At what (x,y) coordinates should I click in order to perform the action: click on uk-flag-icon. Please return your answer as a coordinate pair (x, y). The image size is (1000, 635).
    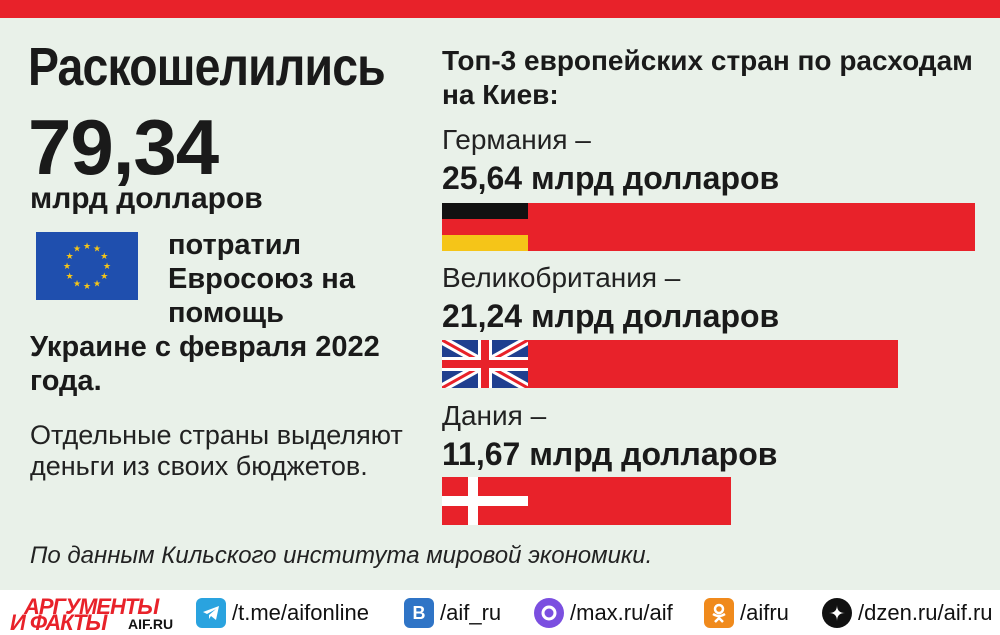
    Looking at the image, I should click on (485, 364).